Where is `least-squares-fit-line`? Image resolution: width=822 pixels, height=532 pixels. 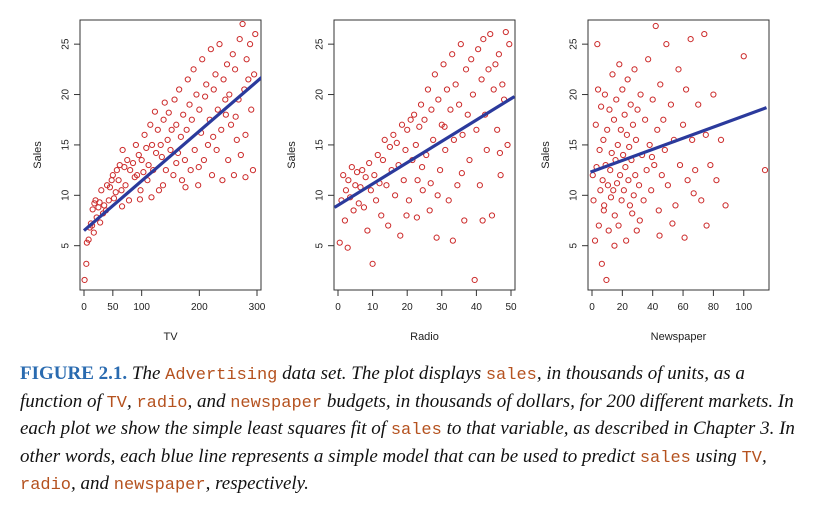 least-squares-fit-line is located at coordinates (424, 152).